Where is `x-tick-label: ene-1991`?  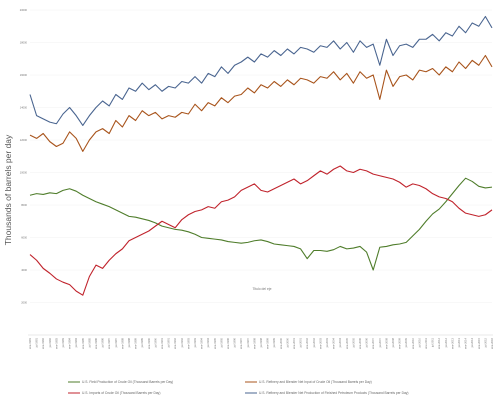
x-tick-label: ene-1991 is located at coordinates (162, 343).